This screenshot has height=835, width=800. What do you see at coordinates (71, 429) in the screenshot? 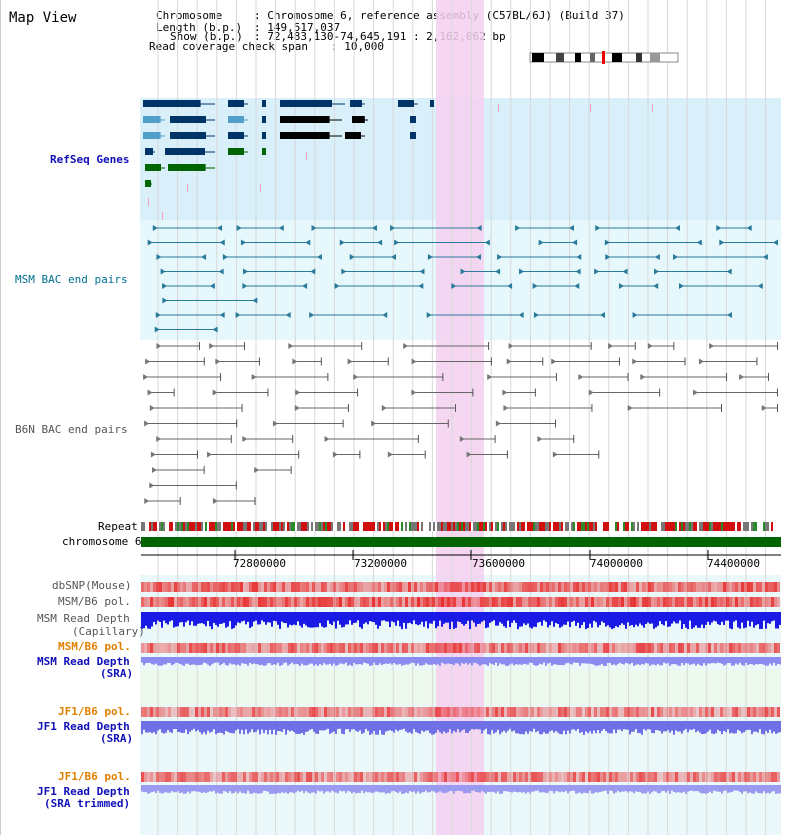
I see `b6n-bac-track-label: B6N BAC end pairs` at bounding box center [71, 429].